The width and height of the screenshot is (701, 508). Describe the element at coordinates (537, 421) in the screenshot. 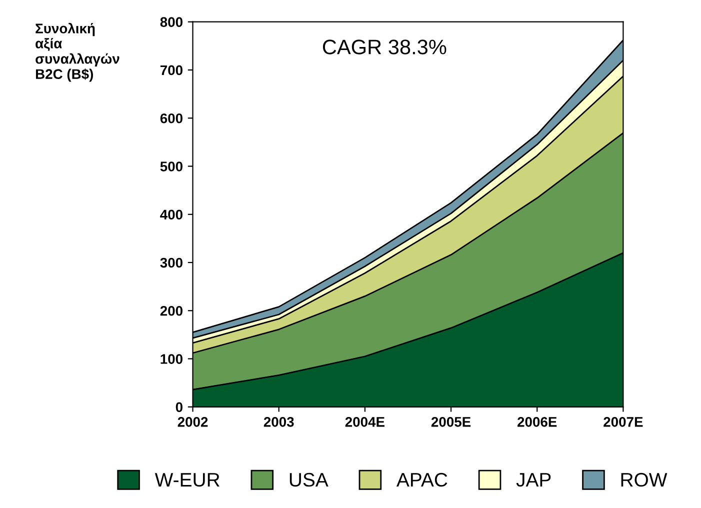

I see `x-tick-label: 2006E` at that location.